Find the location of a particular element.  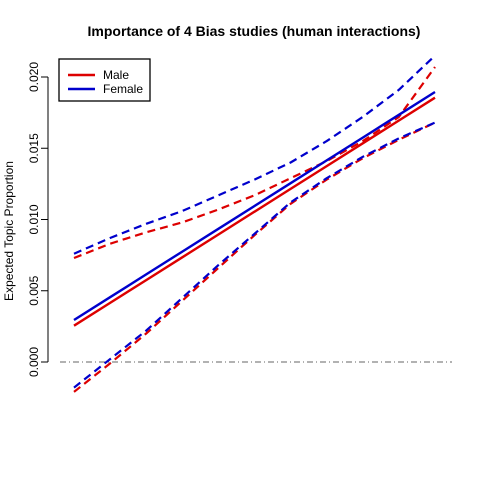

legend-label-male: Male is located at coordinates (116, 75).